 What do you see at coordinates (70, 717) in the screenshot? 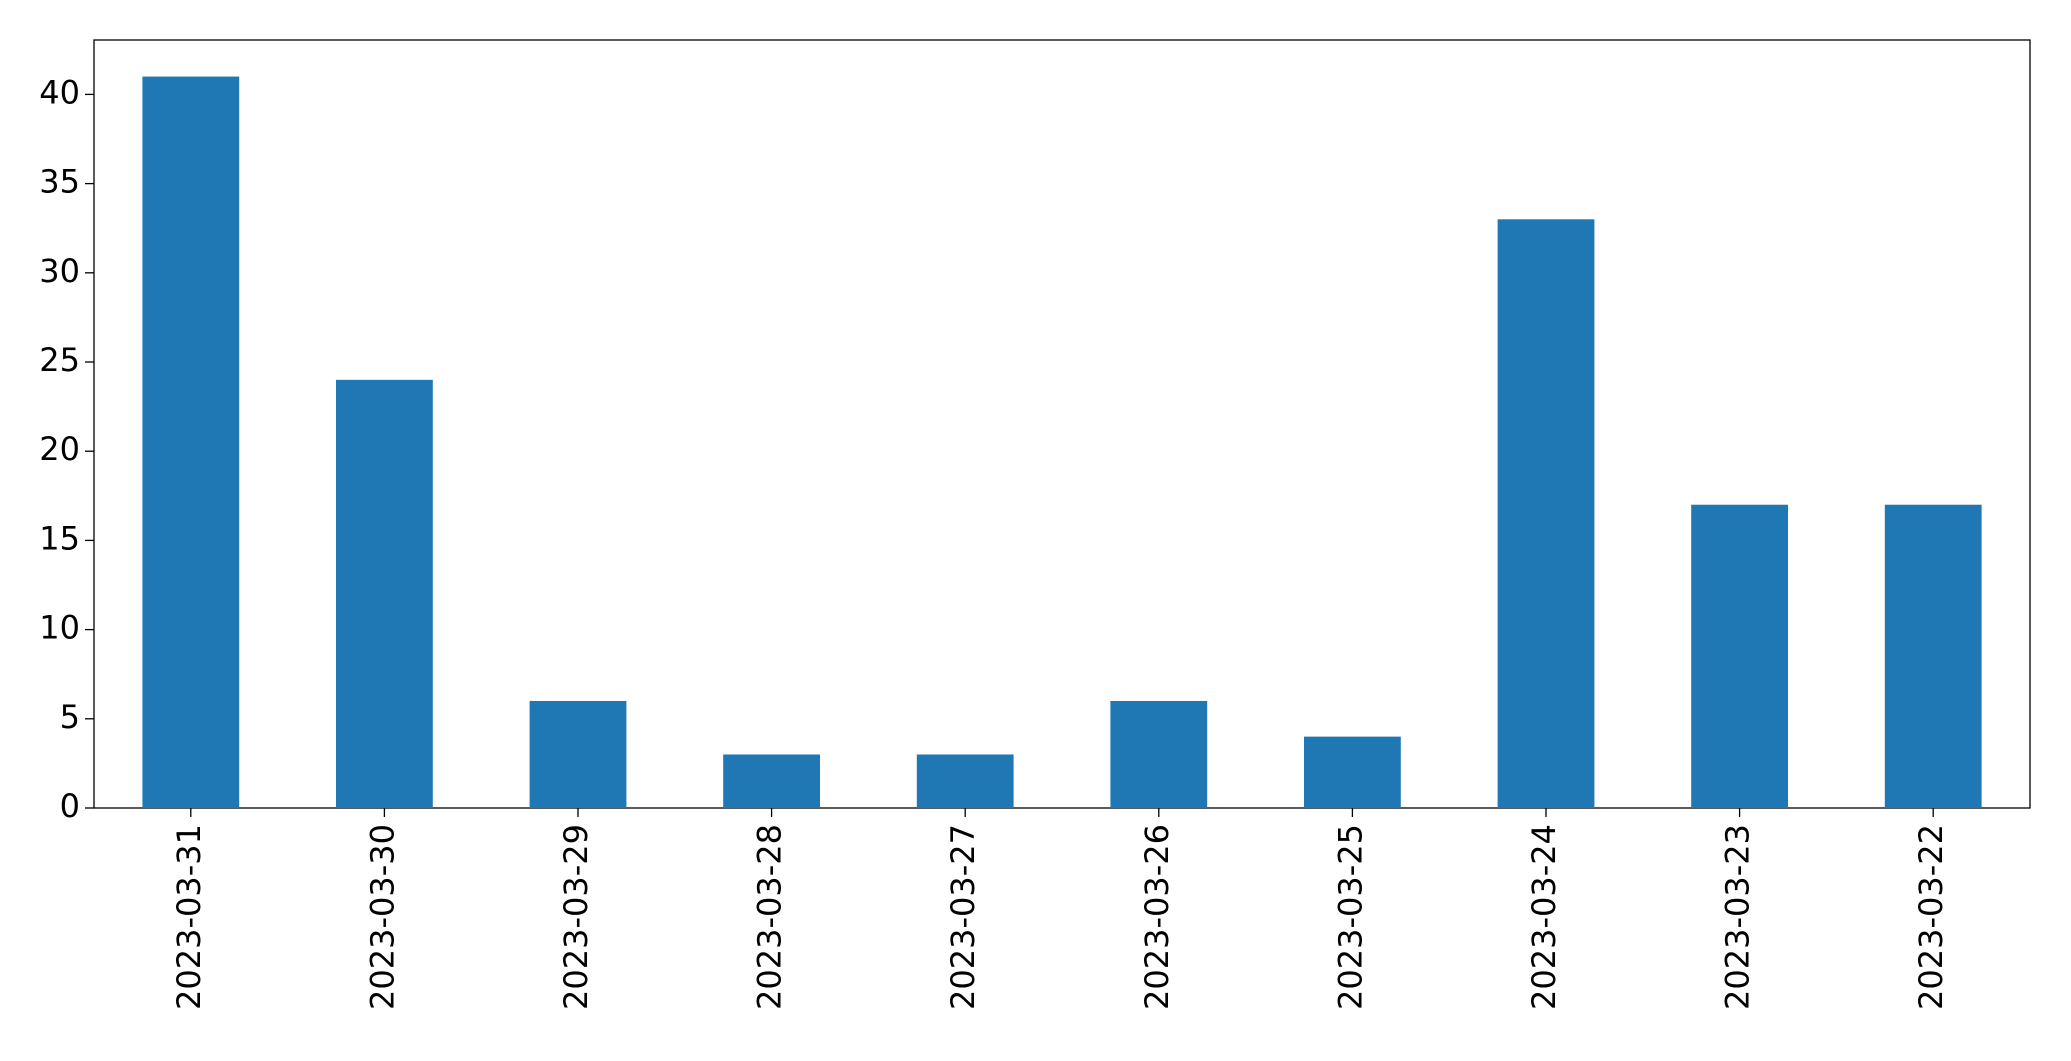
I see `y-tick-label: 5` at bounding box center [70, 717].